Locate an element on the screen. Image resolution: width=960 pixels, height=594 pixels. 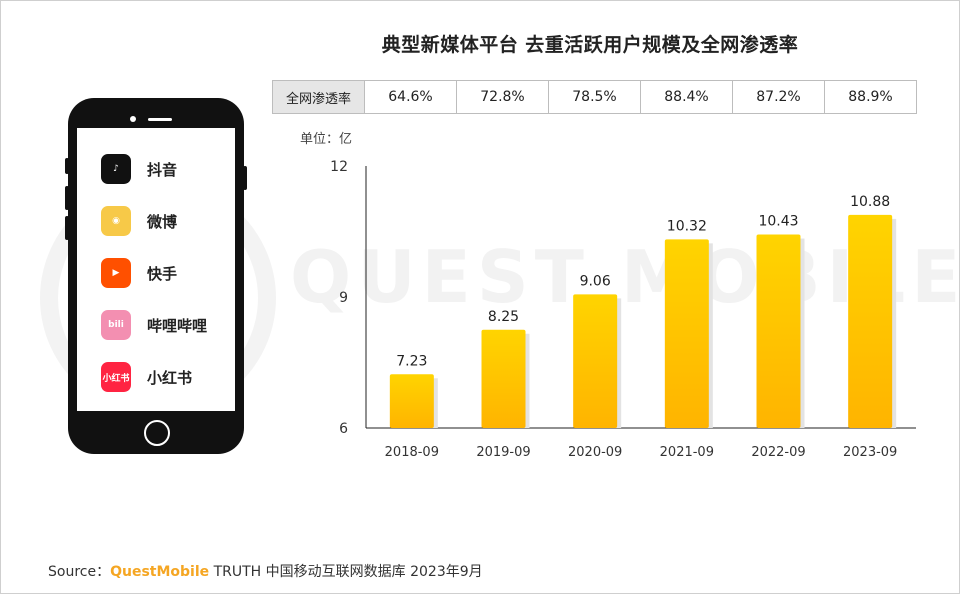
x-tick-label: 2018-09 is located at coordinates (412, 452).